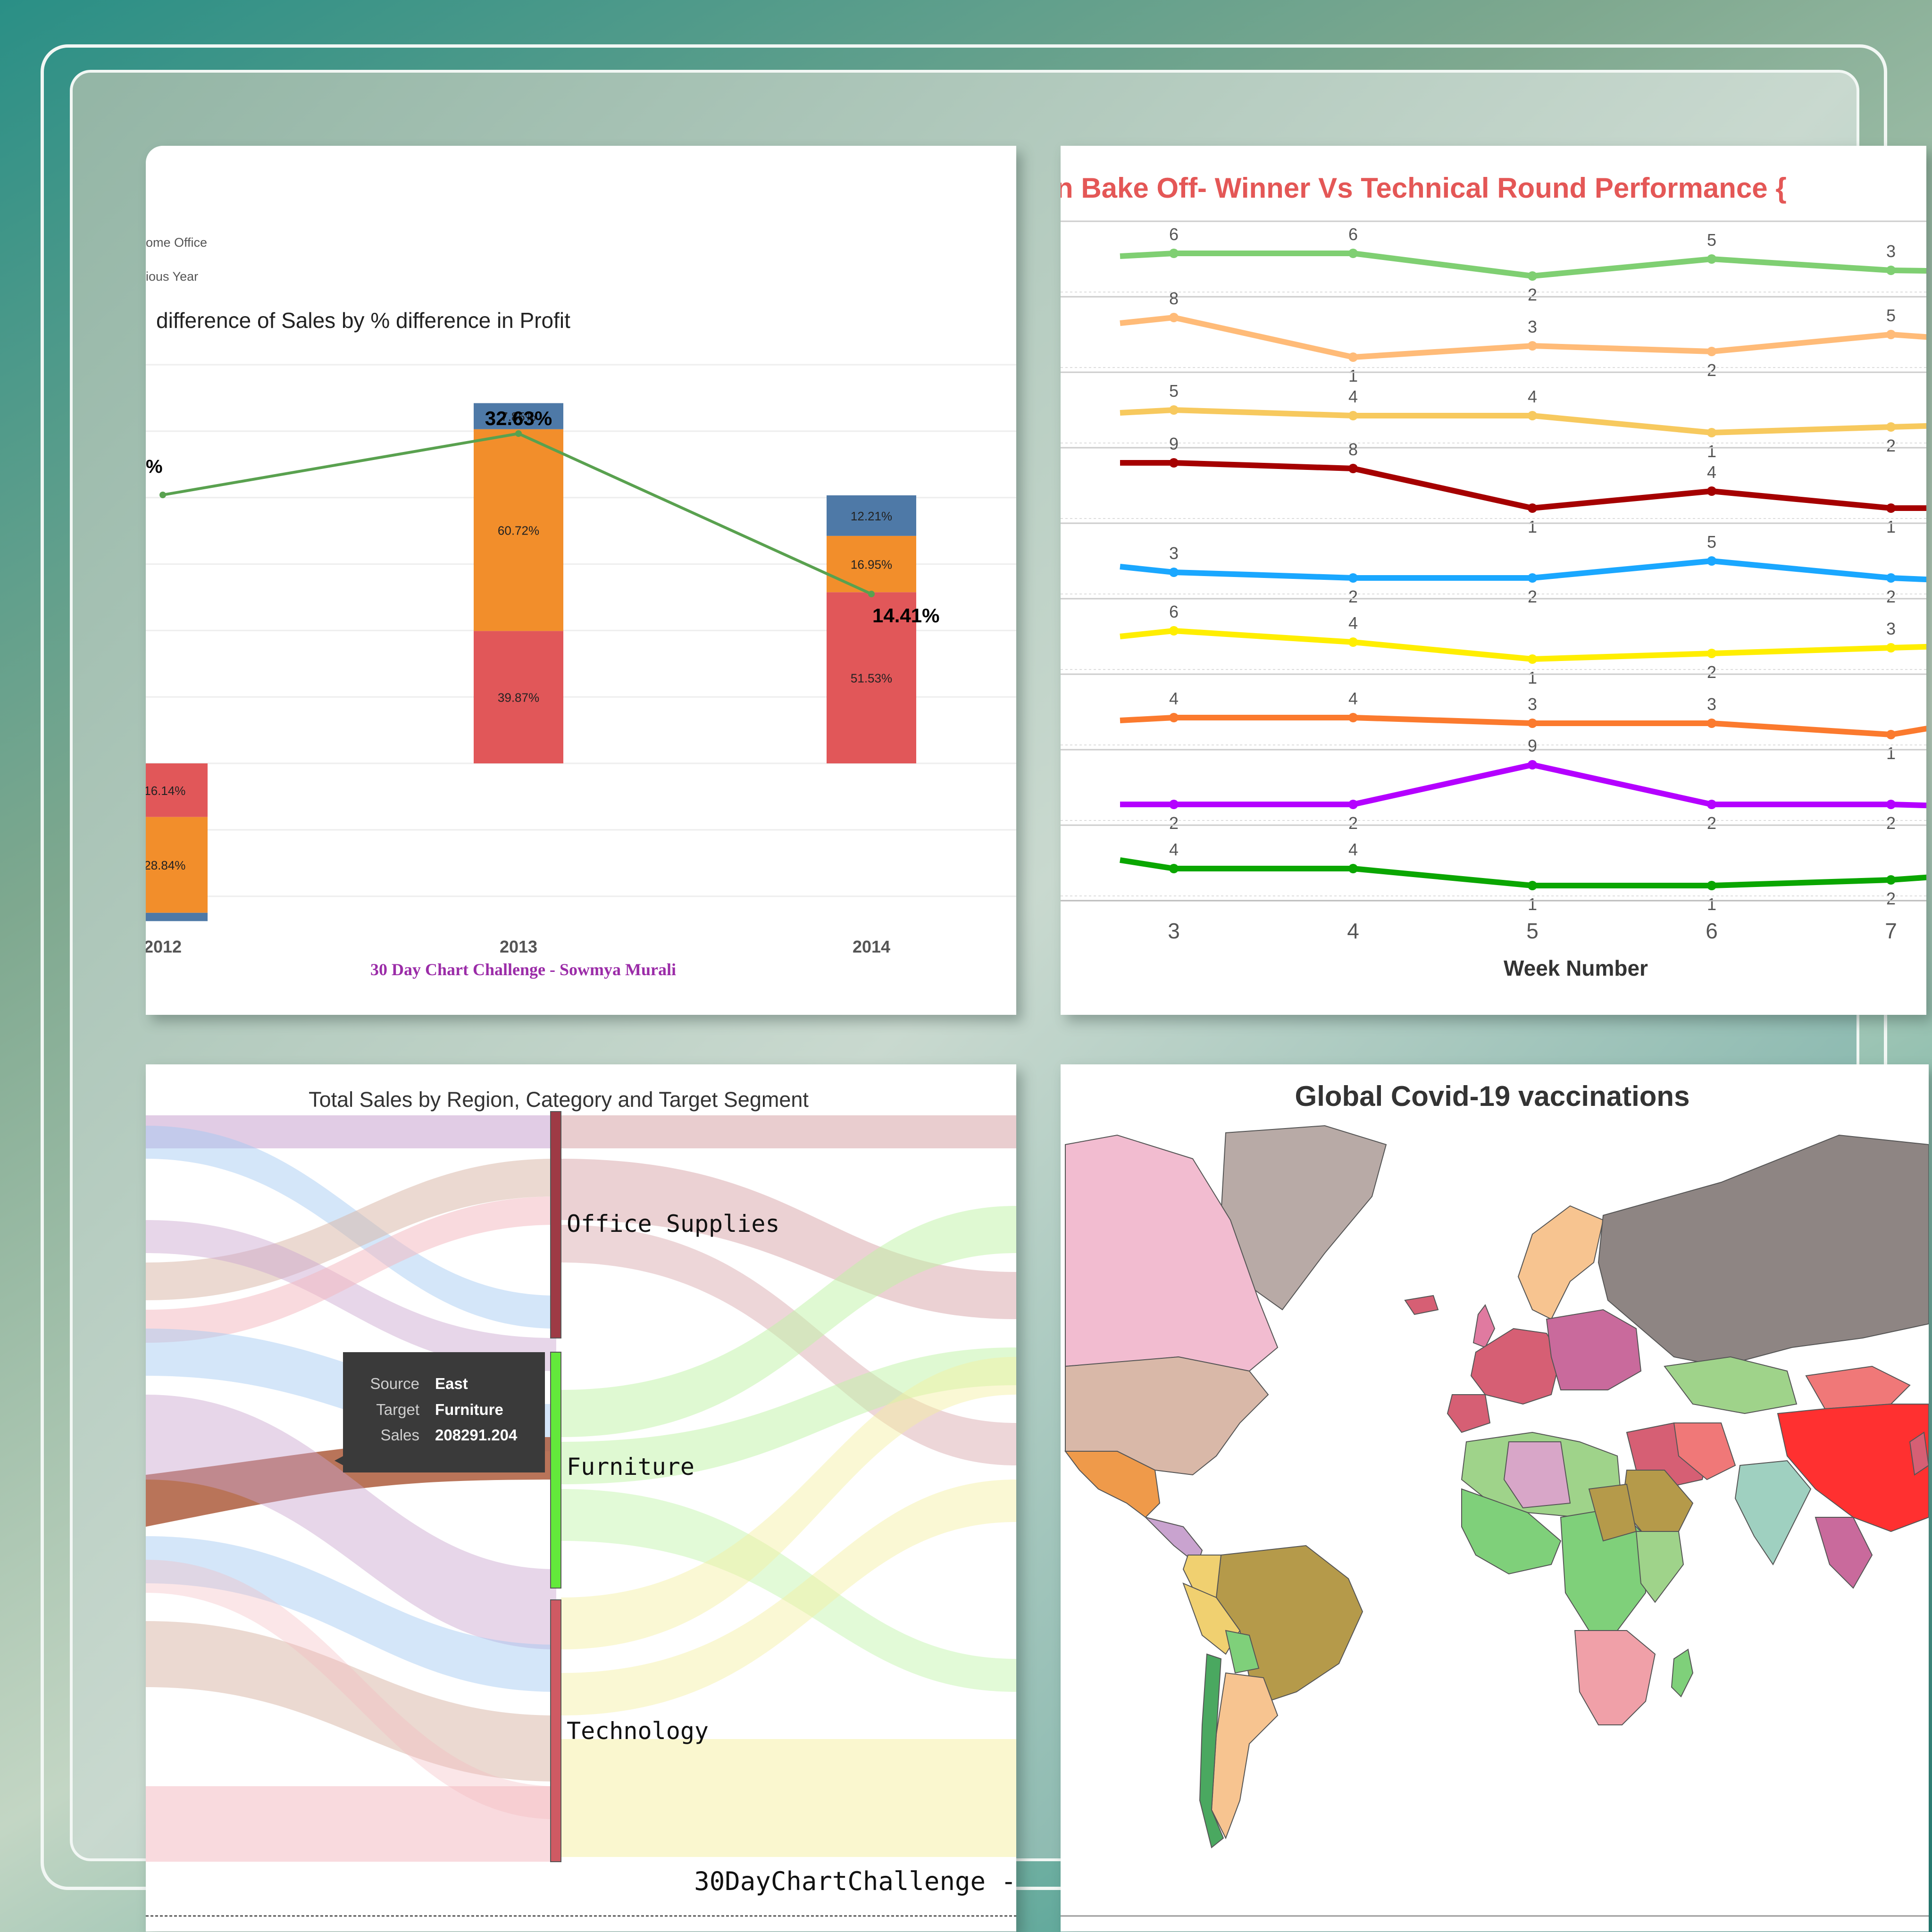 The height and width of the screenshot is (1932, 1932). I want to click on bar-data-label: 60.72%, so click(518, 531).